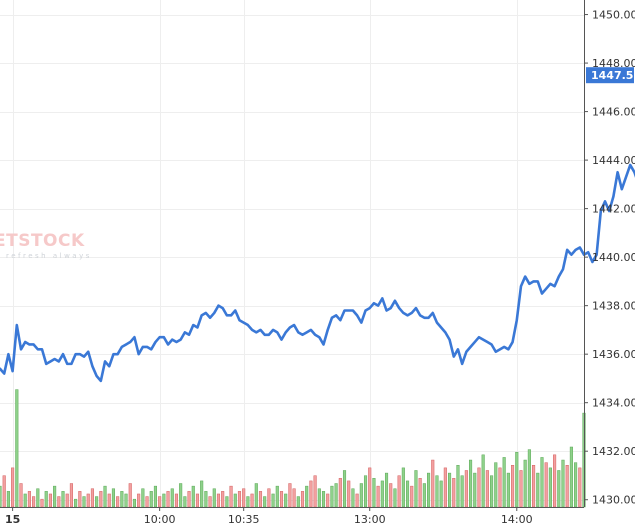 The width and height of the screenshot is (635, 530). Describe the element at coordinates (613, 209) in the screenshot. I see `y-tick-label: 1442.00` at that location.